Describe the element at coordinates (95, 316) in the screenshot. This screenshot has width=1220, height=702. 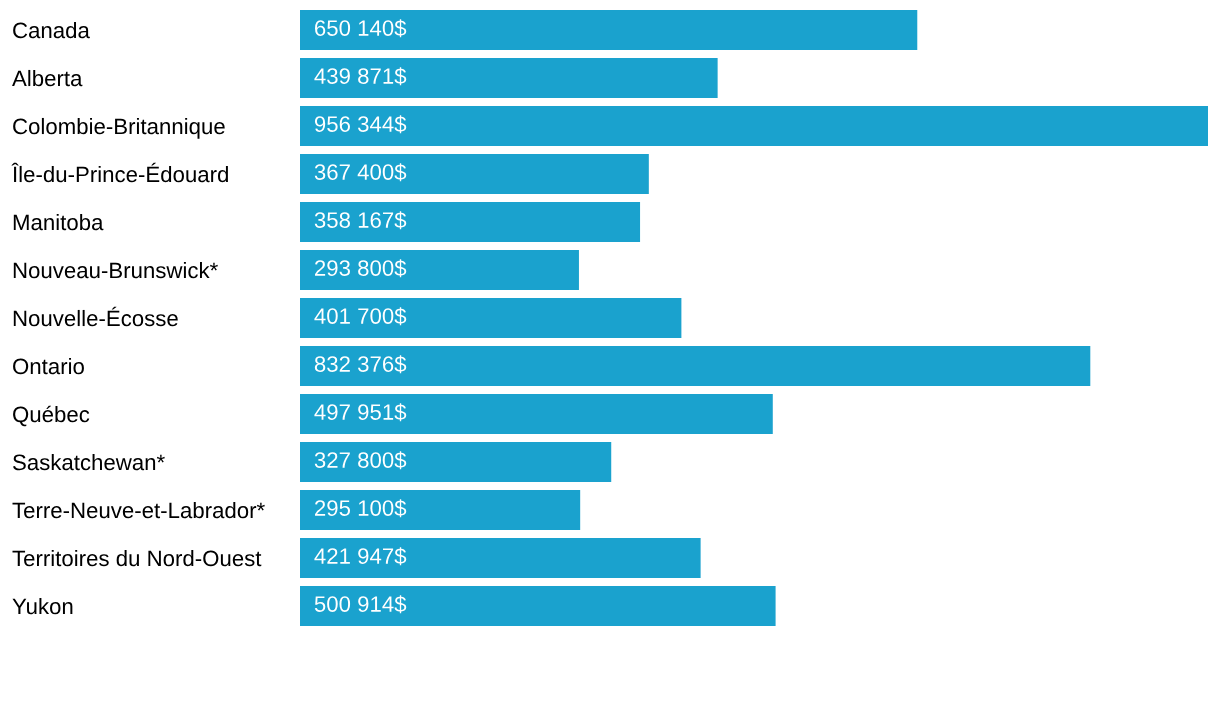
I see `y-tick-label: Nouvelle-Écosse` at that location.